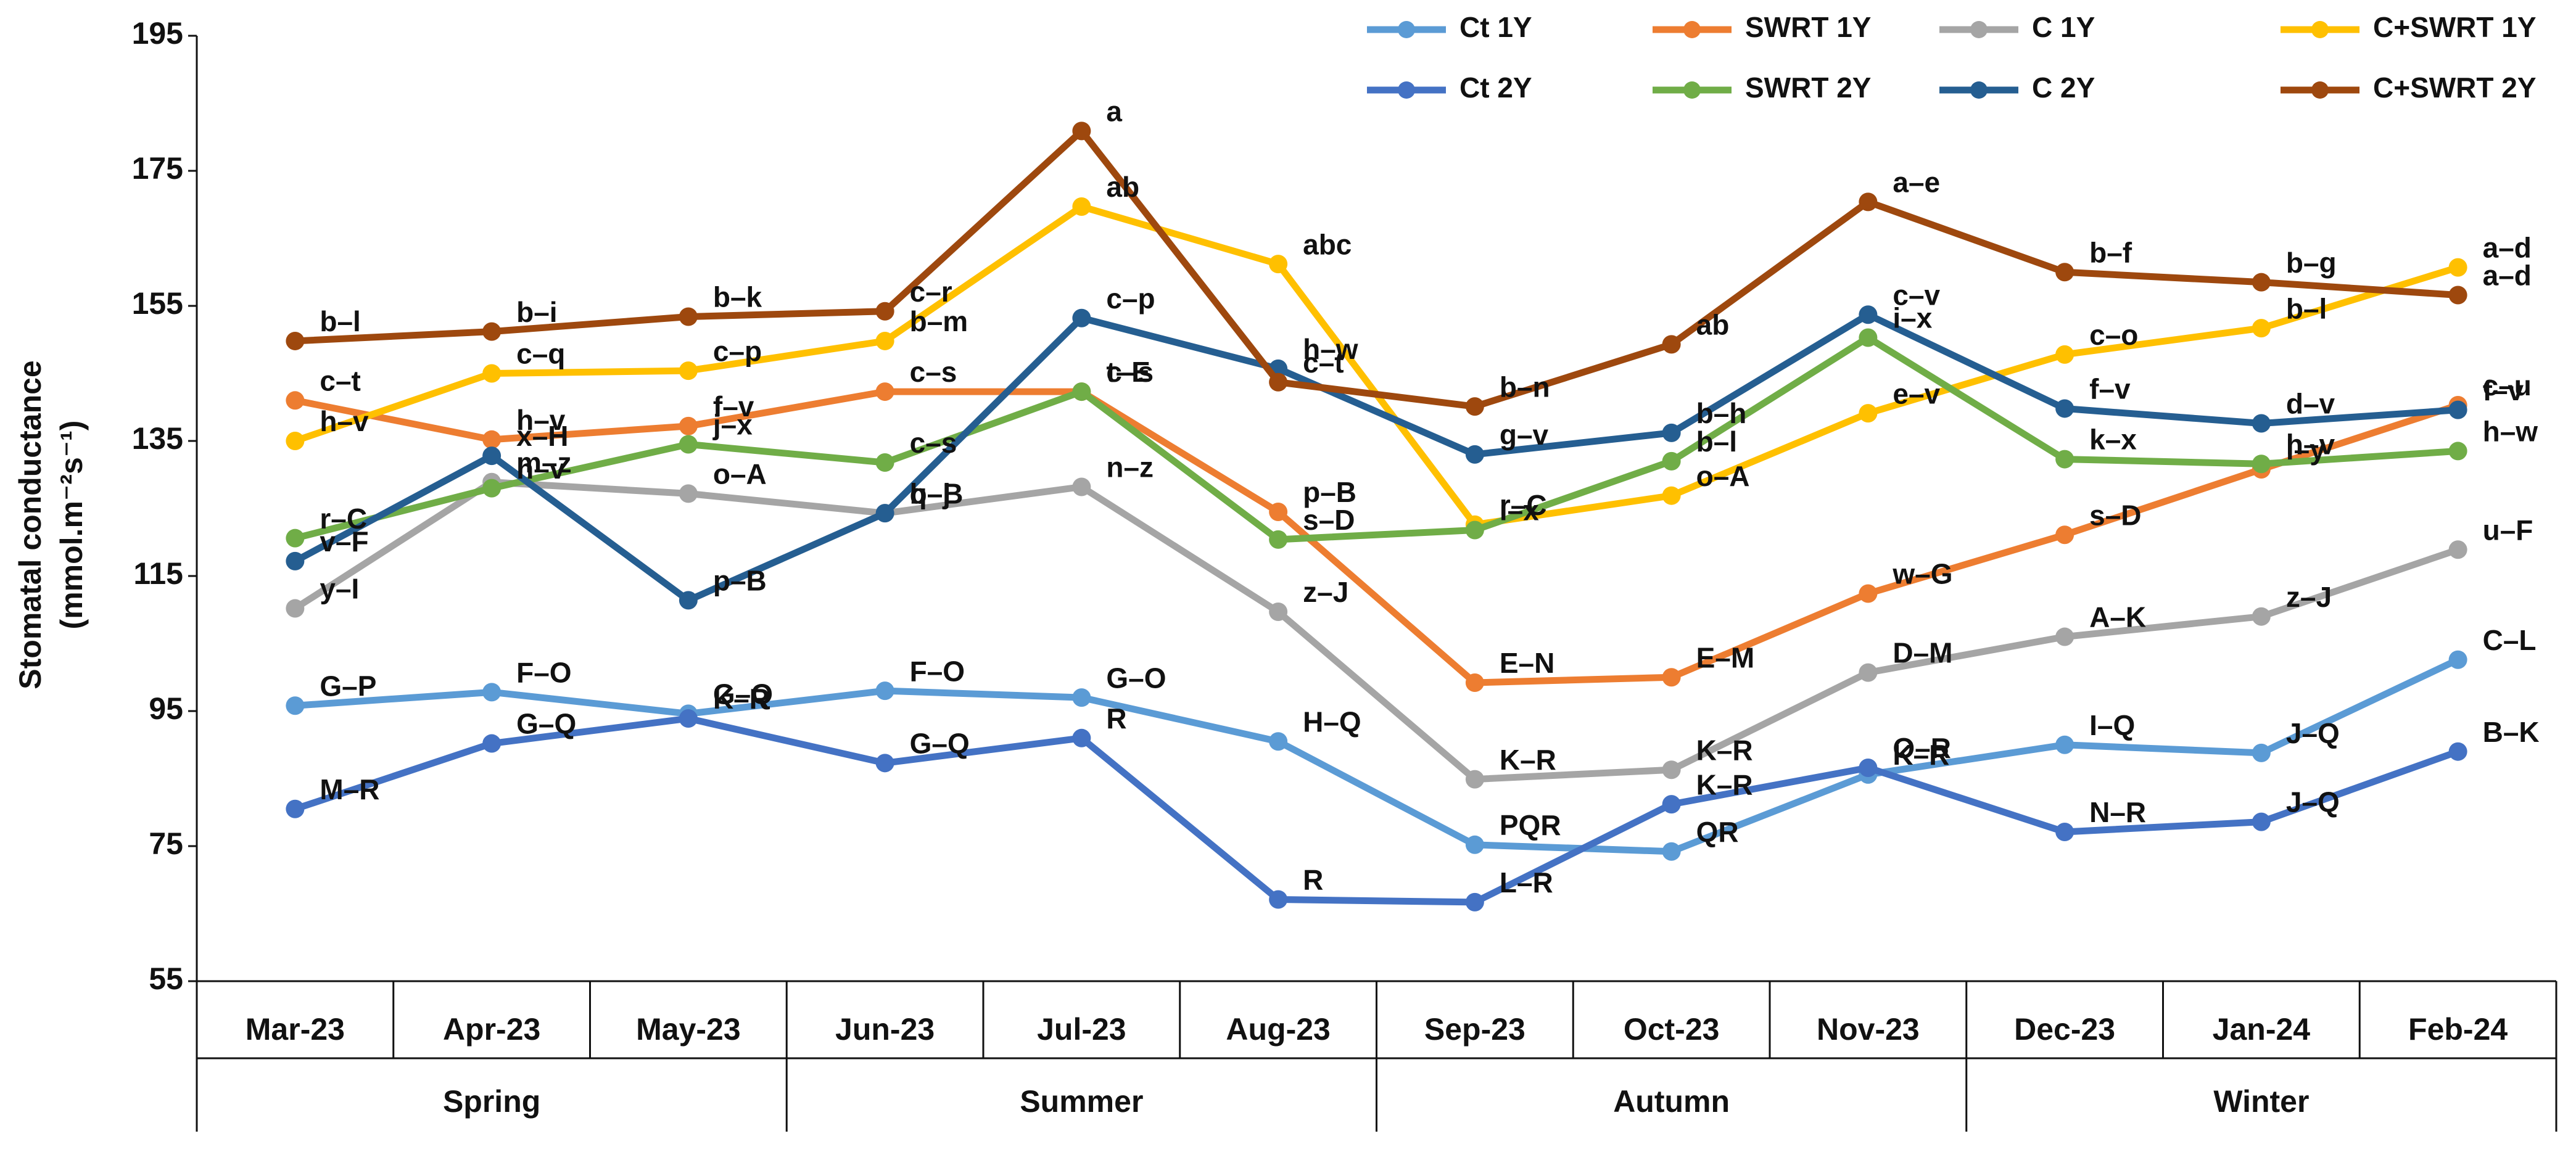  What do you see at coordinates (540, 354) in the screenshot?
I see `point-label: c–q` at bounding box center [540, 354].